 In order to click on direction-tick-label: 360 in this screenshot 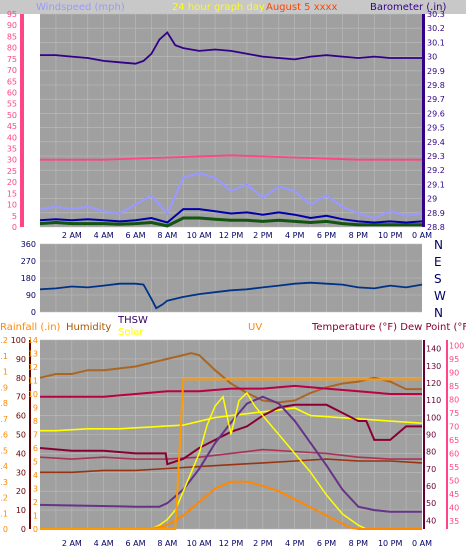, I will do `click(28, 244)`.